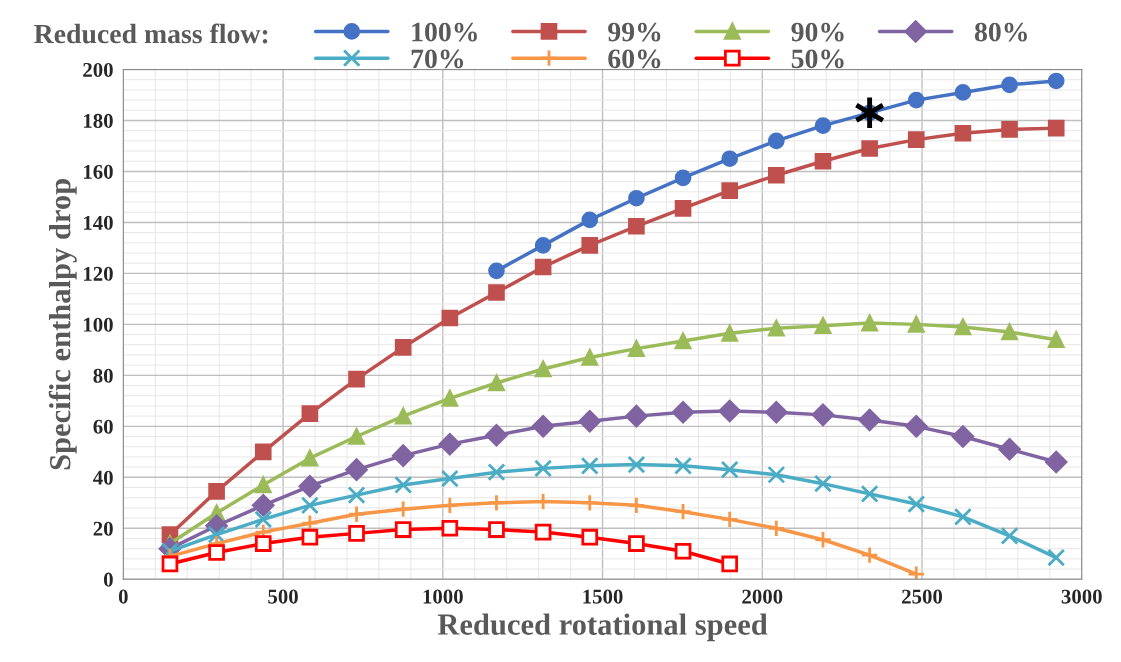  What do you see at coordinates (444, 32) in the screenshot?
I see `legend-label: 100%` at bounding box center [444, 32].